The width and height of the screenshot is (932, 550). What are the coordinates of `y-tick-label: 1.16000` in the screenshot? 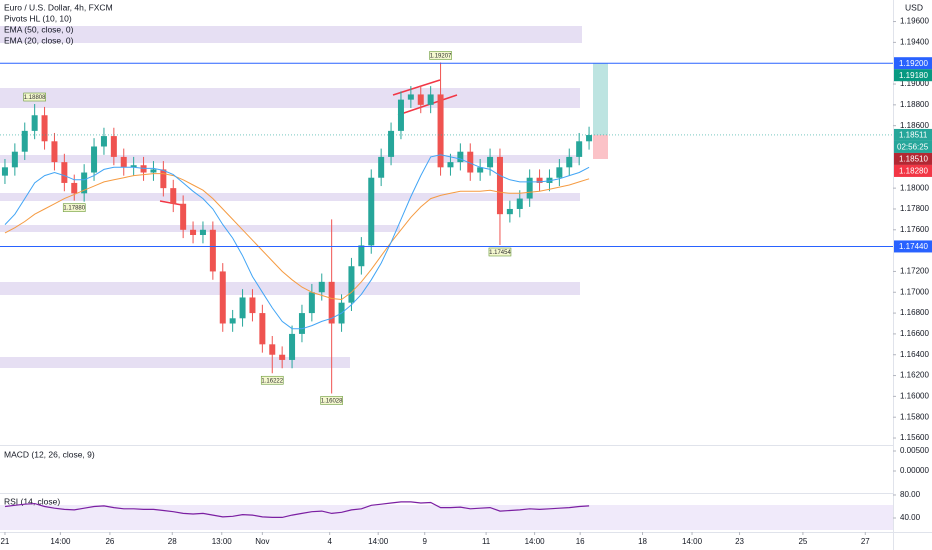 It's located at (914, 395).